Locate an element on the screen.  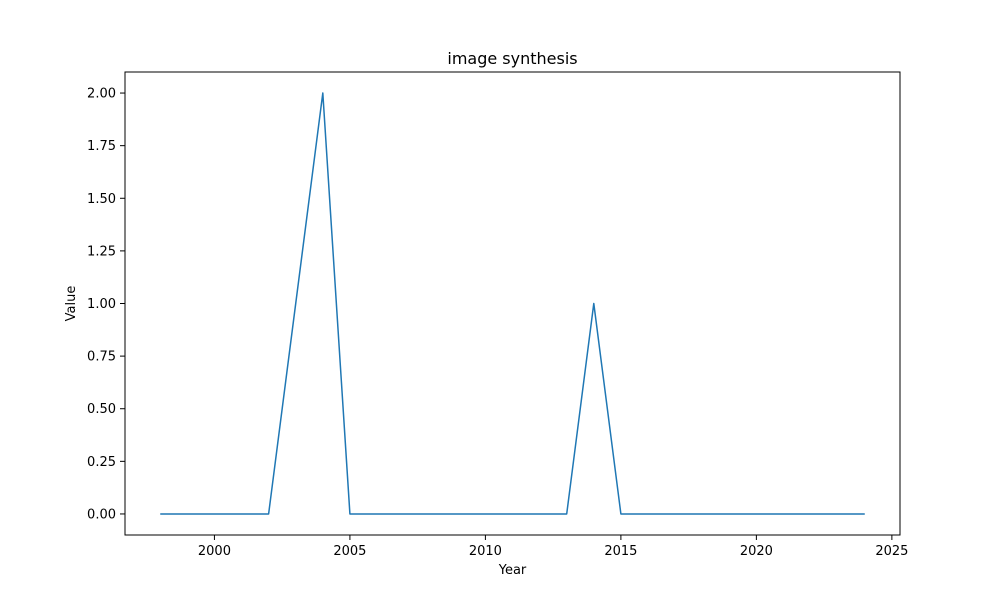
y-tick-label: 1.25 is located at coordinates (101, 251).